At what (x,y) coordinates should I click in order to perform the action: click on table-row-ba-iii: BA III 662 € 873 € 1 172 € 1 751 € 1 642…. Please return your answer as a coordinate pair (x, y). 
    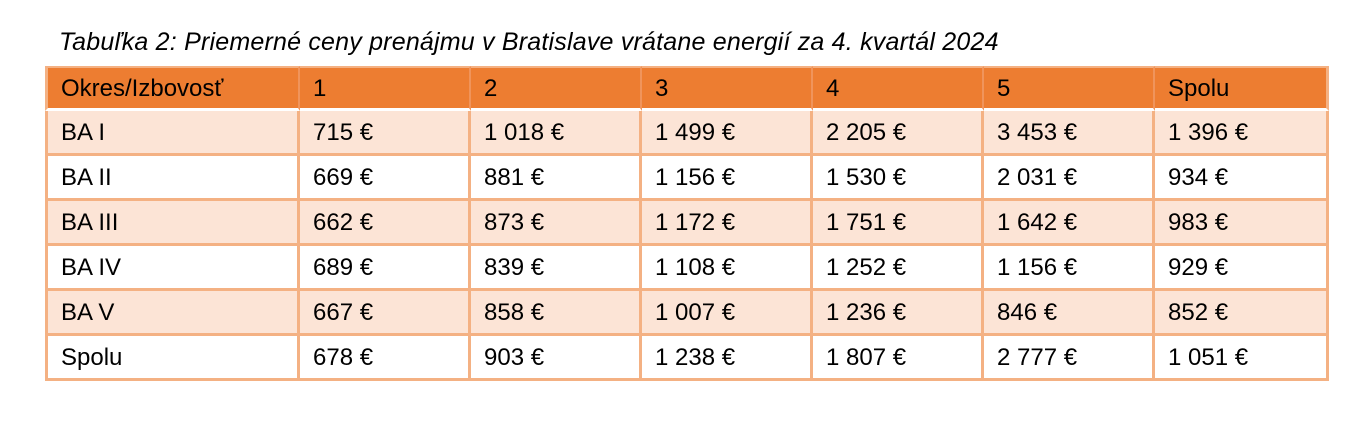
    Looking at the image, I should click on (687, 223).